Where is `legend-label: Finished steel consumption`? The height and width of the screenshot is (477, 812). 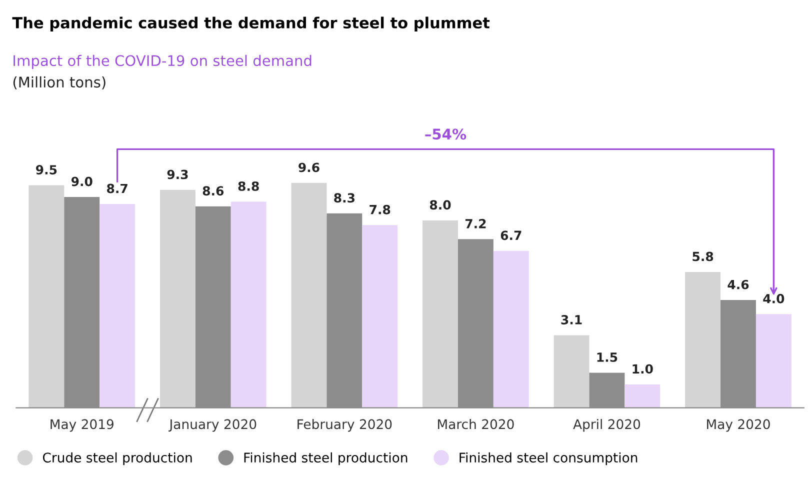
legend-label: Finished steel consumption is located at coordinates (549, 459).